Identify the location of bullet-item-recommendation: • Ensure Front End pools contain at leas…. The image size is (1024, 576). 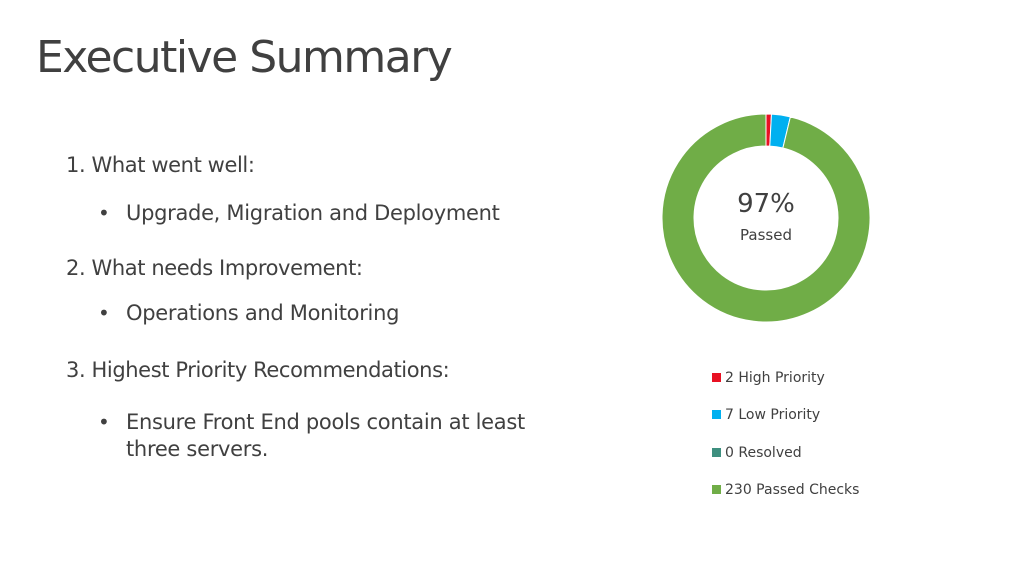
(332, 436).